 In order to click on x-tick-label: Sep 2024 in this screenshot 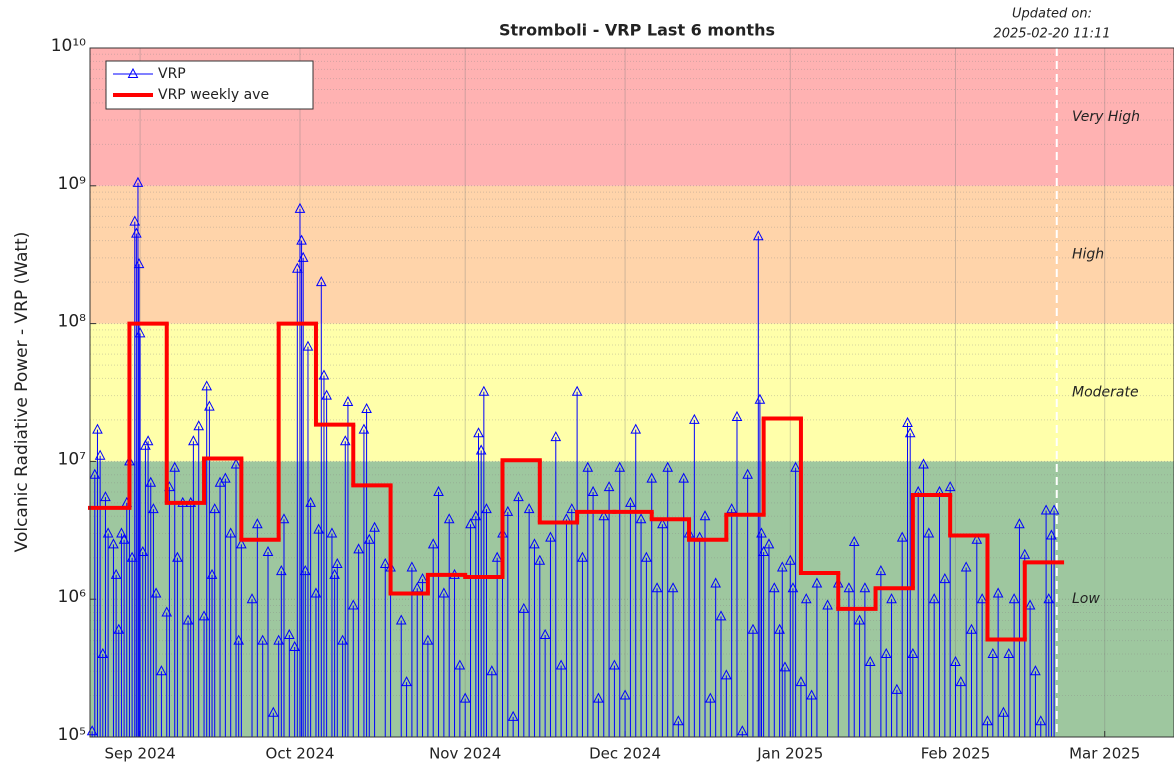, I will do `click(139, 754)`.